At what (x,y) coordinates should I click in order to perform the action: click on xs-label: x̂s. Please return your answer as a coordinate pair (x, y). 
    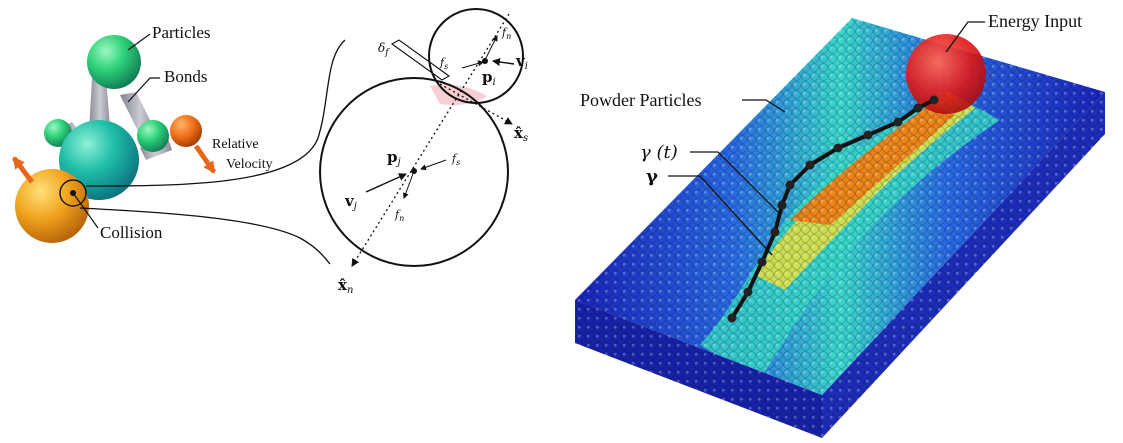
    Looking at the image, I should click on (521, 134).